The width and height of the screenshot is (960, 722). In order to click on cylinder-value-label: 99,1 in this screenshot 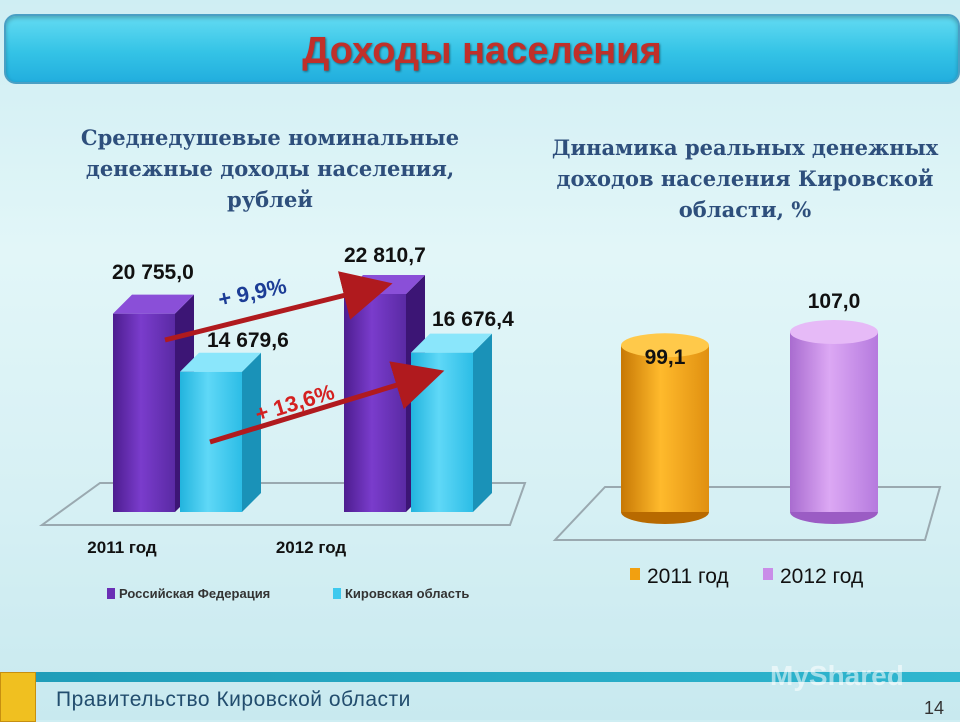, I will do `click(665, 357)`.